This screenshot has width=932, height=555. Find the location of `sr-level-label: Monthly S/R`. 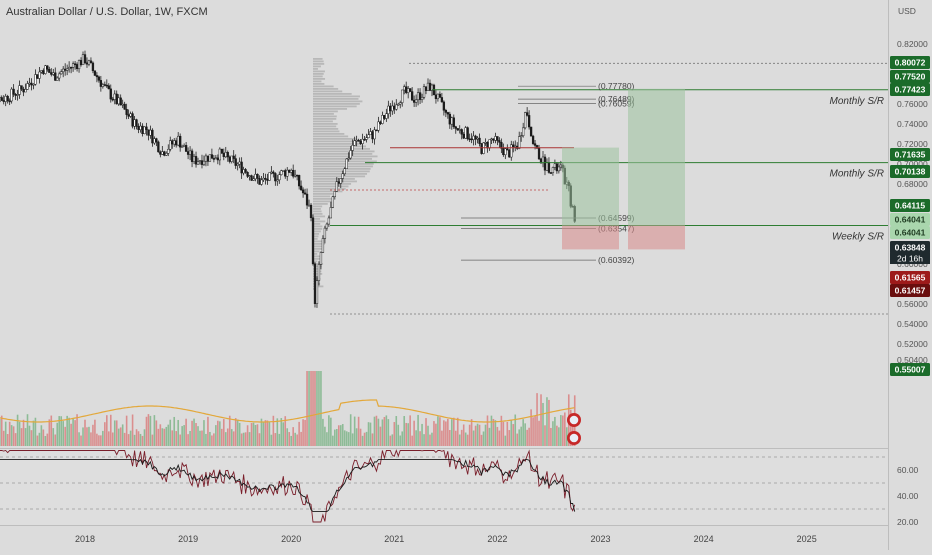

sr-level-label: Monthly S/R is located at coordinates (857, 101).